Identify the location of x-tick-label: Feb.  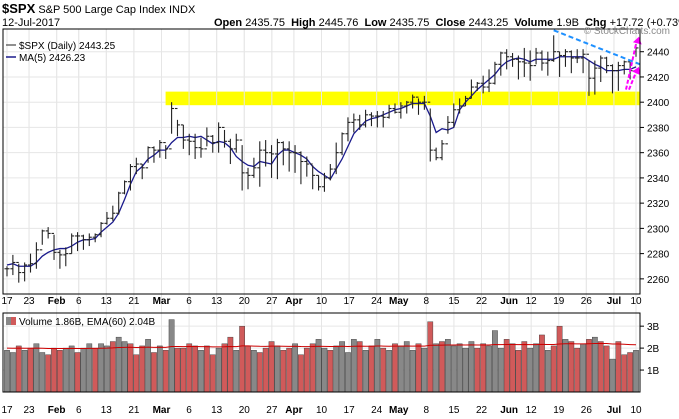
(57, 301).